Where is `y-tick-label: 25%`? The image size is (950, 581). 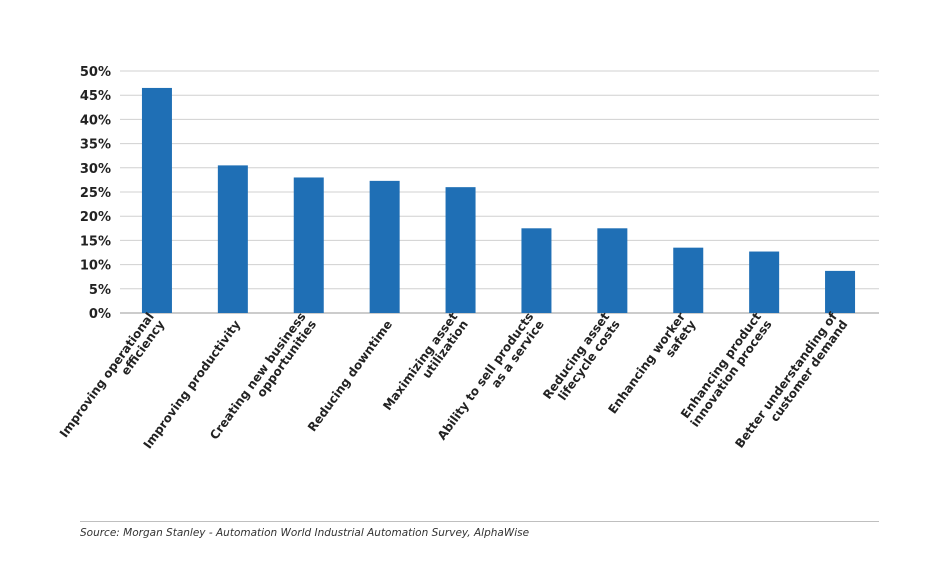
y-tick-label: 25% is located at coordinates (95, 193).